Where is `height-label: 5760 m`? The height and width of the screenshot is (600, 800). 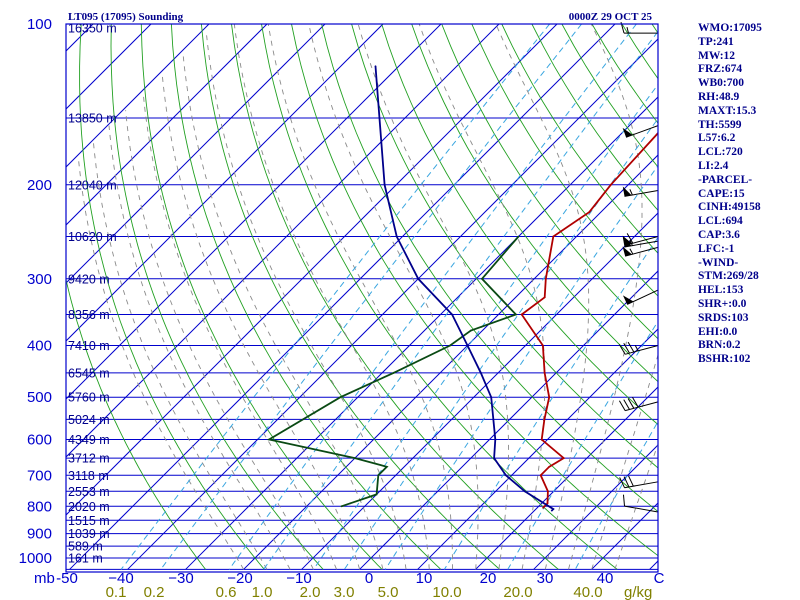 height-label: 5760 m is located at coordinates (89, 398).